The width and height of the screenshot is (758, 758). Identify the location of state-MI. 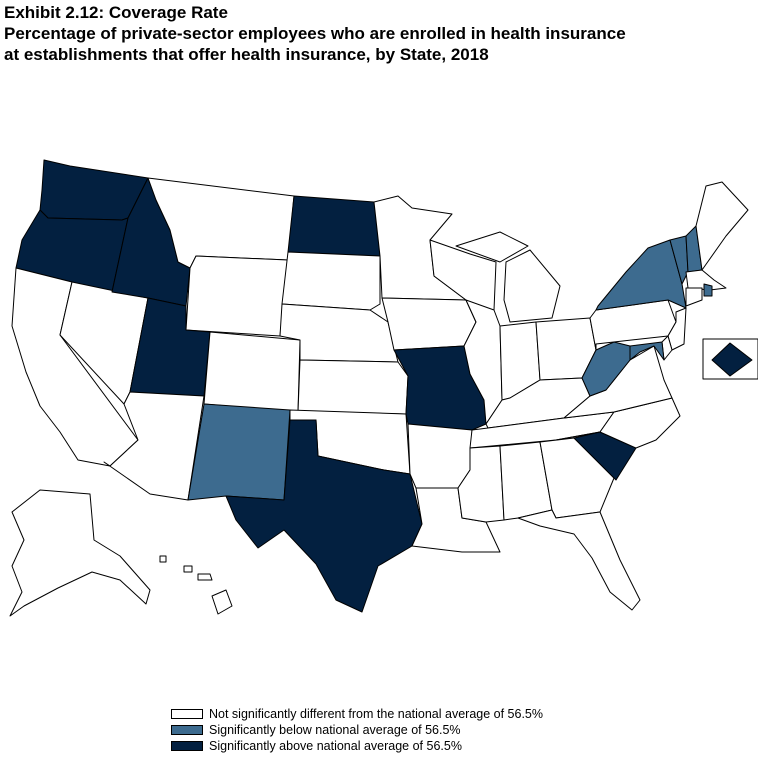
(508, 277).